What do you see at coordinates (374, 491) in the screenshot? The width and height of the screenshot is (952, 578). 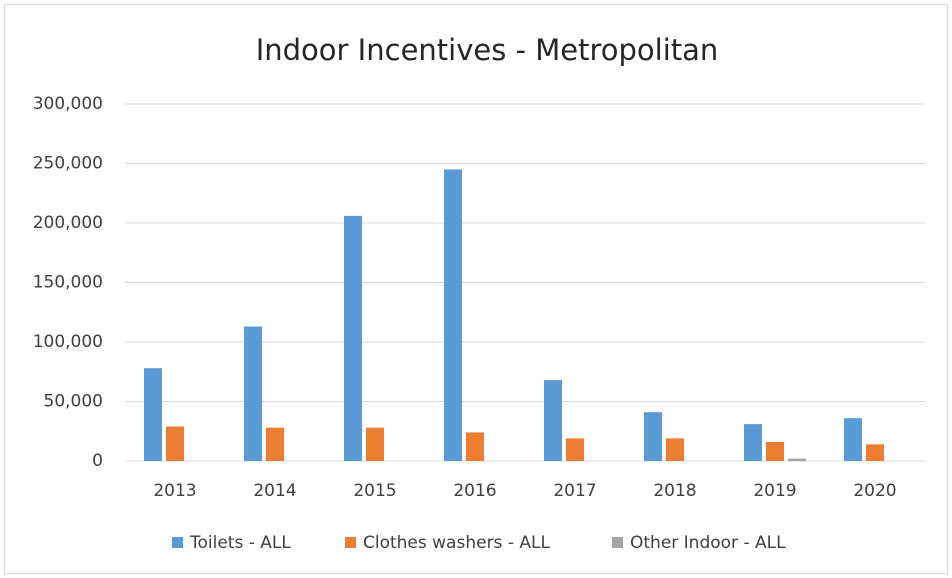 I see `x-tick-label: 2015` at bounding box center [374, 491].